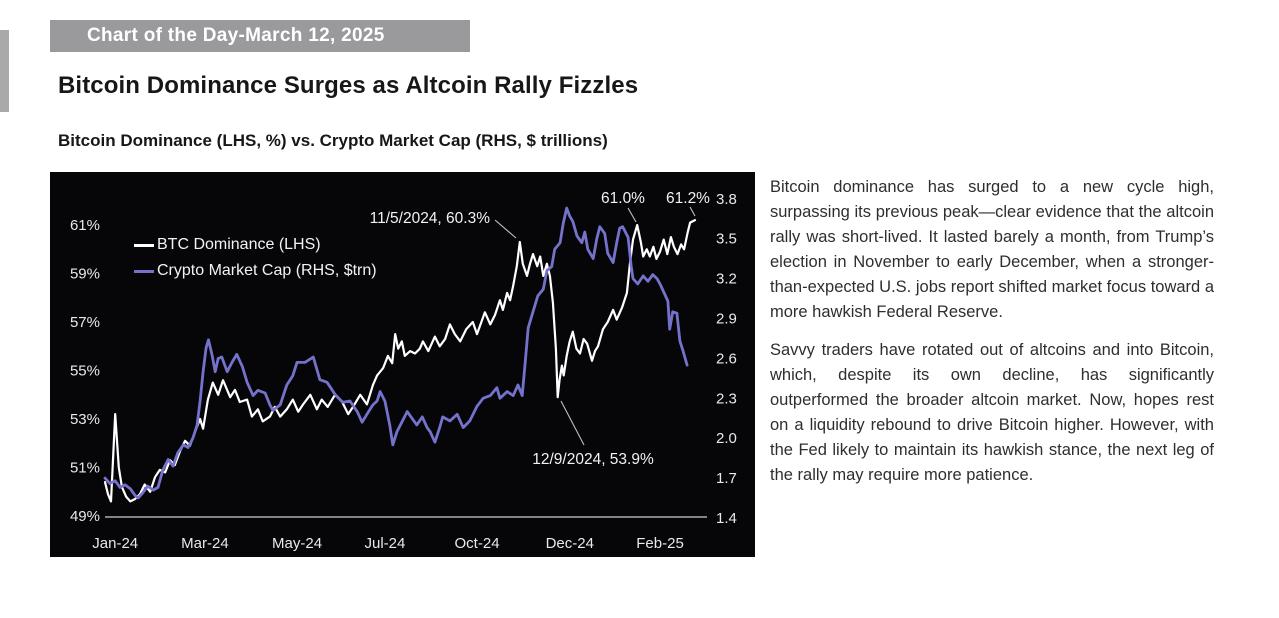 This screenshot has height=618, width=1279. I want to click on annotation-label-4: 12/9/2024, 53.9%, so click(593, 459).